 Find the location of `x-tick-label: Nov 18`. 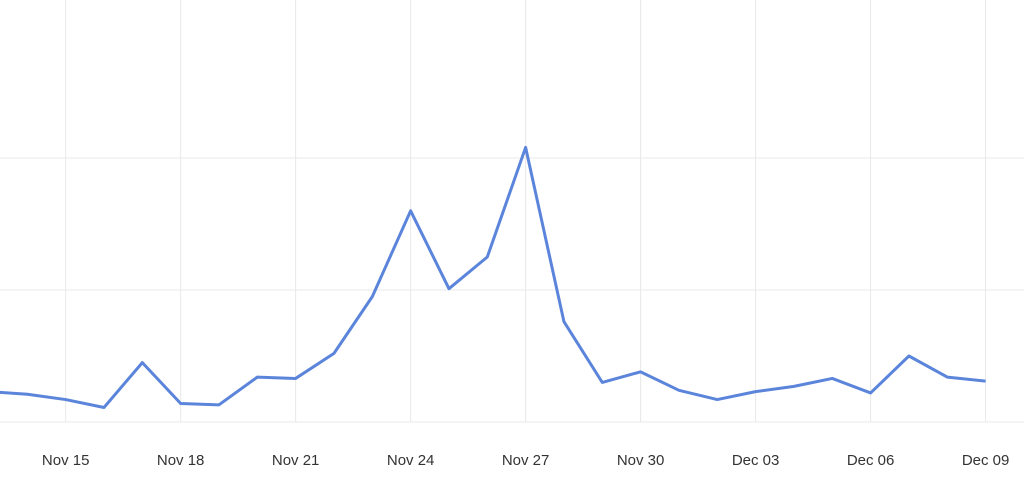

x-tick-label: Nov 18 is located at coordinates (181, 460).